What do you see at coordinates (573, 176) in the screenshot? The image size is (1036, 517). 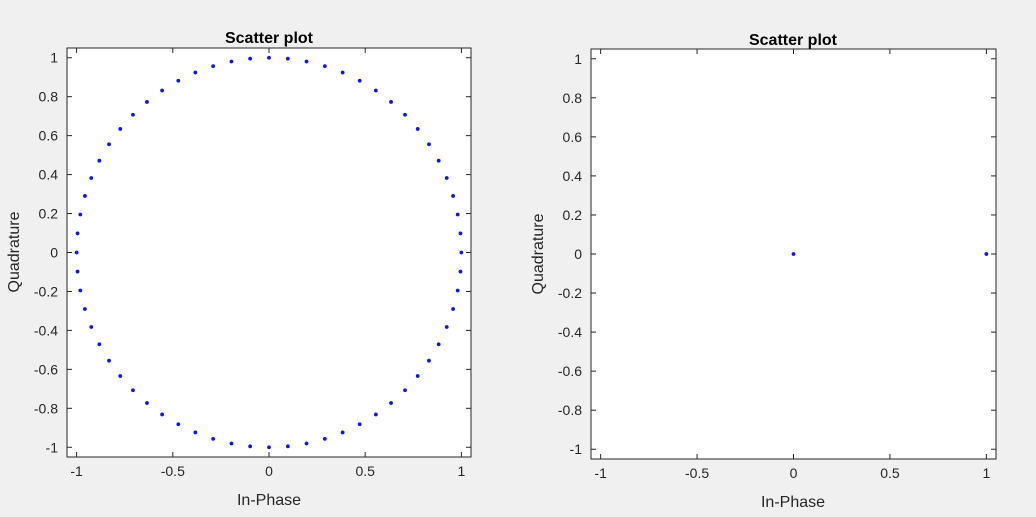 I see `y-tick-label: 0.4` at bounding box center [573, 176].